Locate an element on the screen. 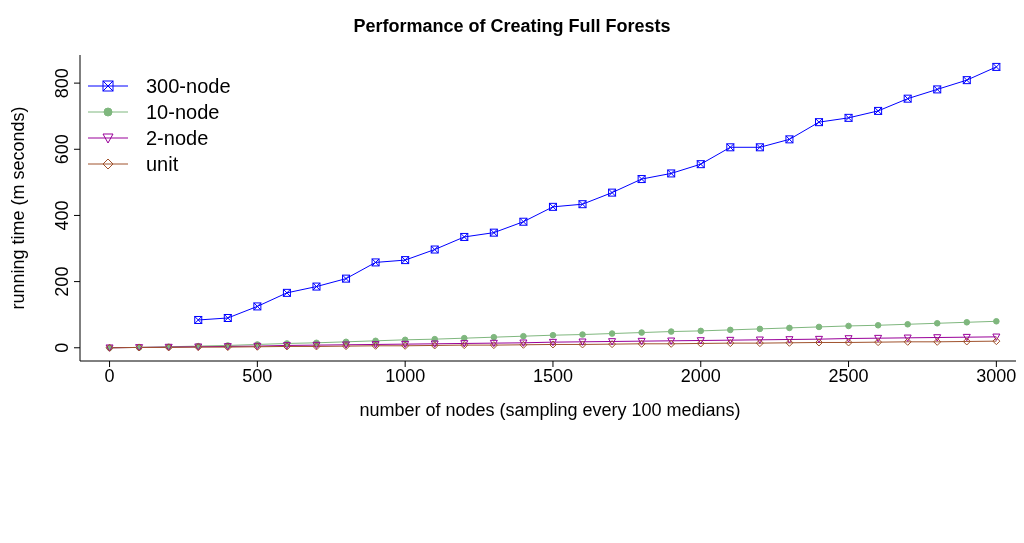 The height and width of the screenshot is (543, 1024). y-tick-label: 200 is located at coordinates (62, 281).